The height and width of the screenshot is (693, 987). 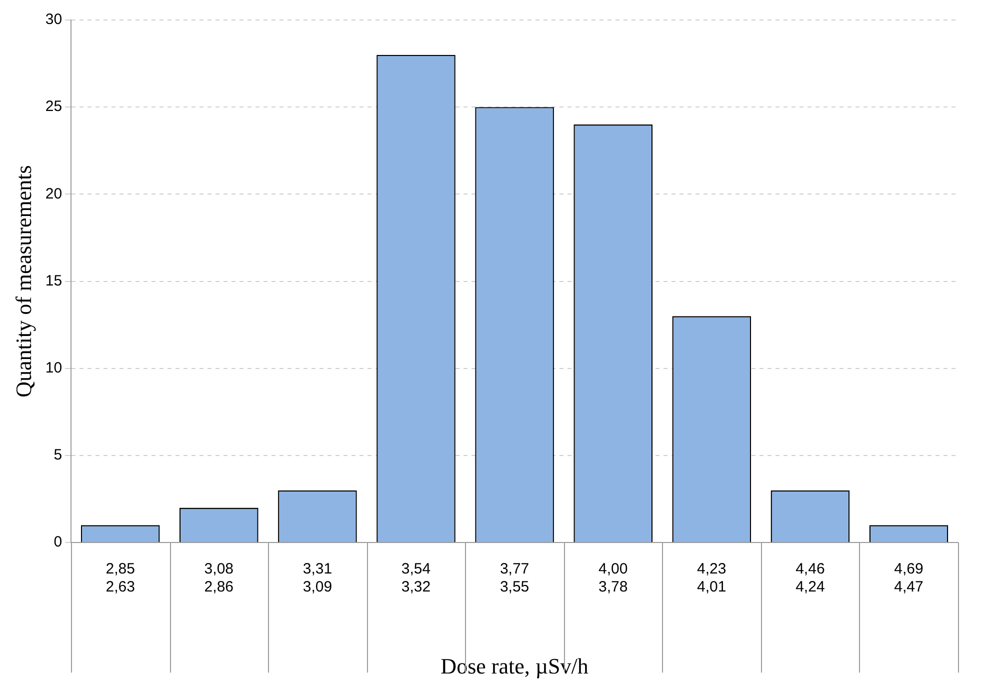 What do you see at coordinates (219, 578) in the screenshot?
I see `x-tick-label: 3,08 2,86` at bounding box center [219, 578].